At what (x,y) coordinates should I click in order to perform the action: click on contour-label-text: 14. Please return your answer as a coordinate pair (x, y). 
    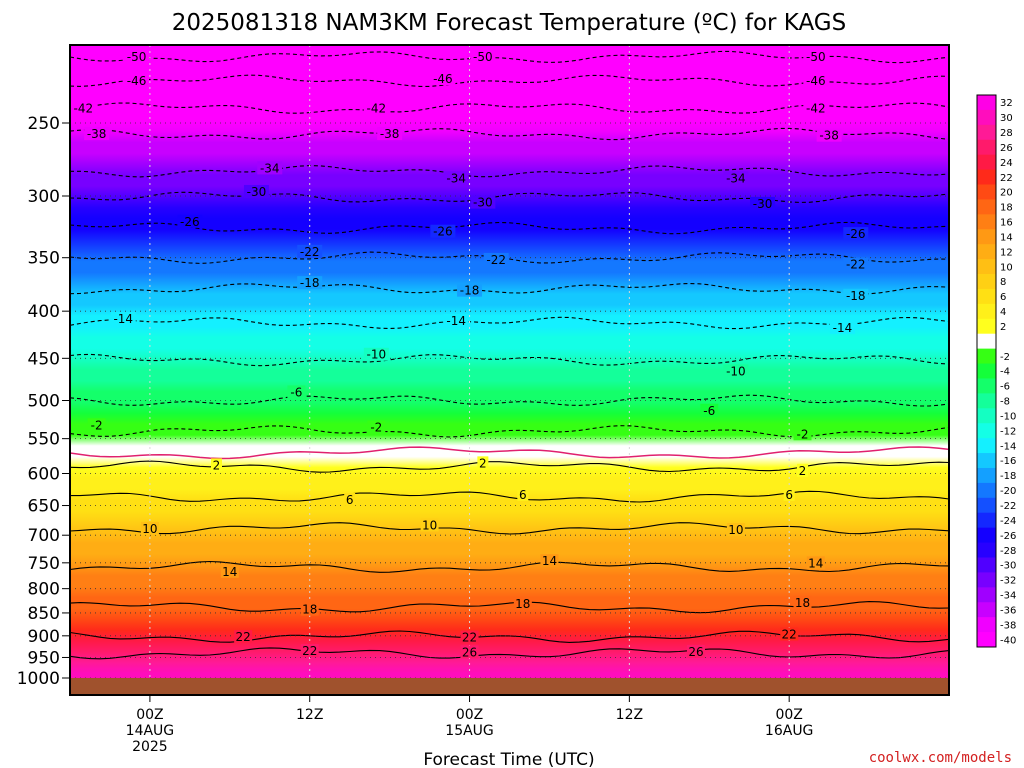
    Looking at the image, I should click on (815, 563).